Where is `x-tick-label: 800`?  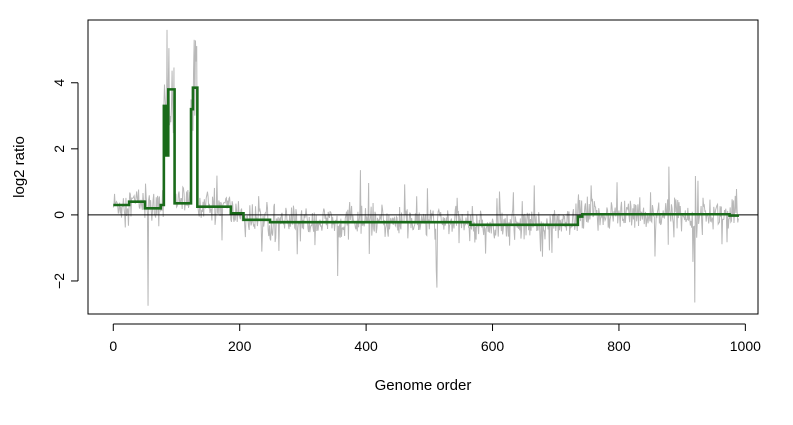
x-tick-label: 800 is located at coordinates (619, 346).